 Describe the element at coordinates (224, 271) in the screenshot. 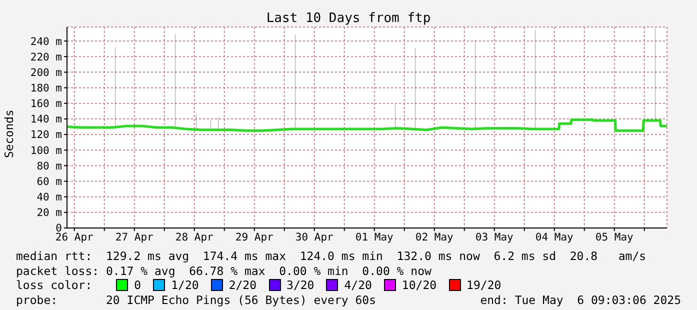

I see `text: packet loss: 0.17 % avg 66.78 % max 0.00 % min 0.00 % now` at that location.